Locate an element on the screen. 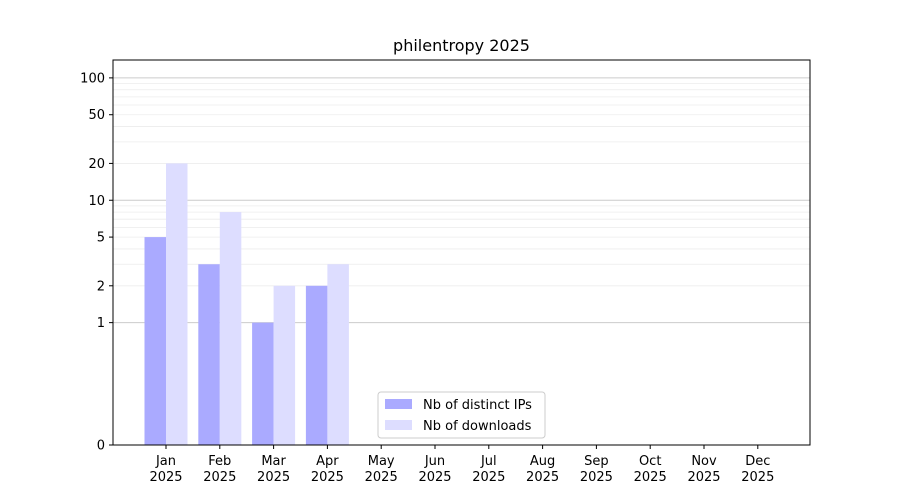  x-tick-month: Aug is located at coordinates (542, 461).